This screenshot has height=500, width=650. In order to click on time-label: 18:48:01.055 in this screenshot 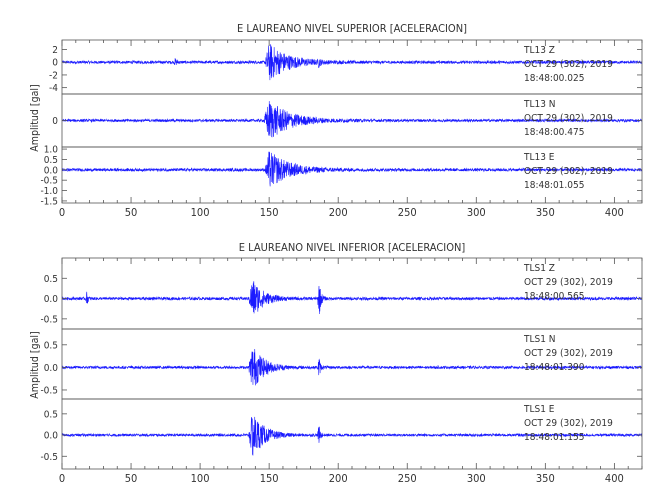, I will do `click(554, 185)`.